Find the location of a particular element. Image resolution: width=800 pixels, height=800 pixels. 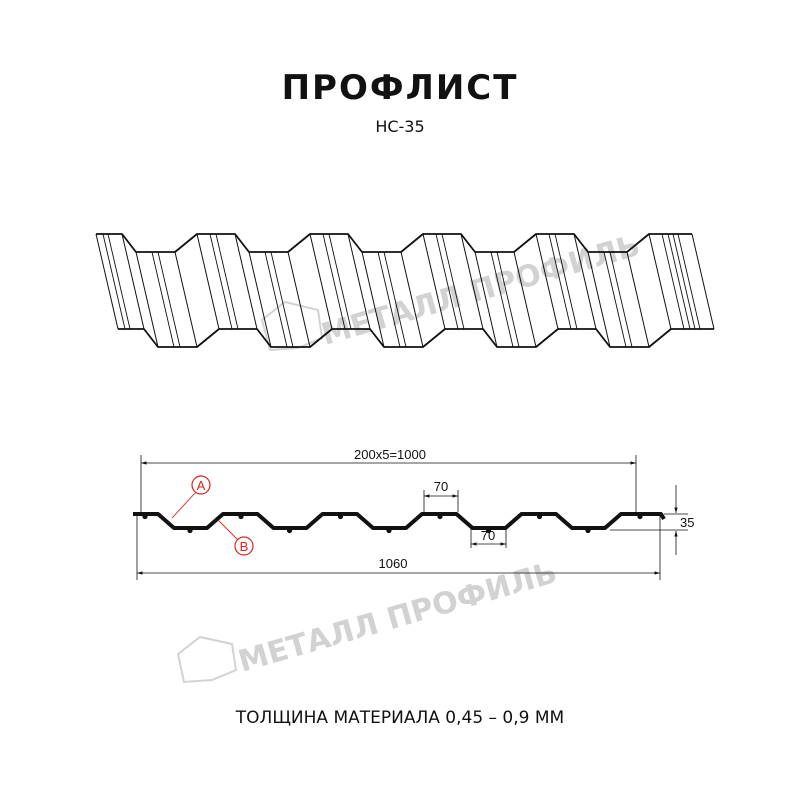

profile-line is located at coordinates (399, 521).